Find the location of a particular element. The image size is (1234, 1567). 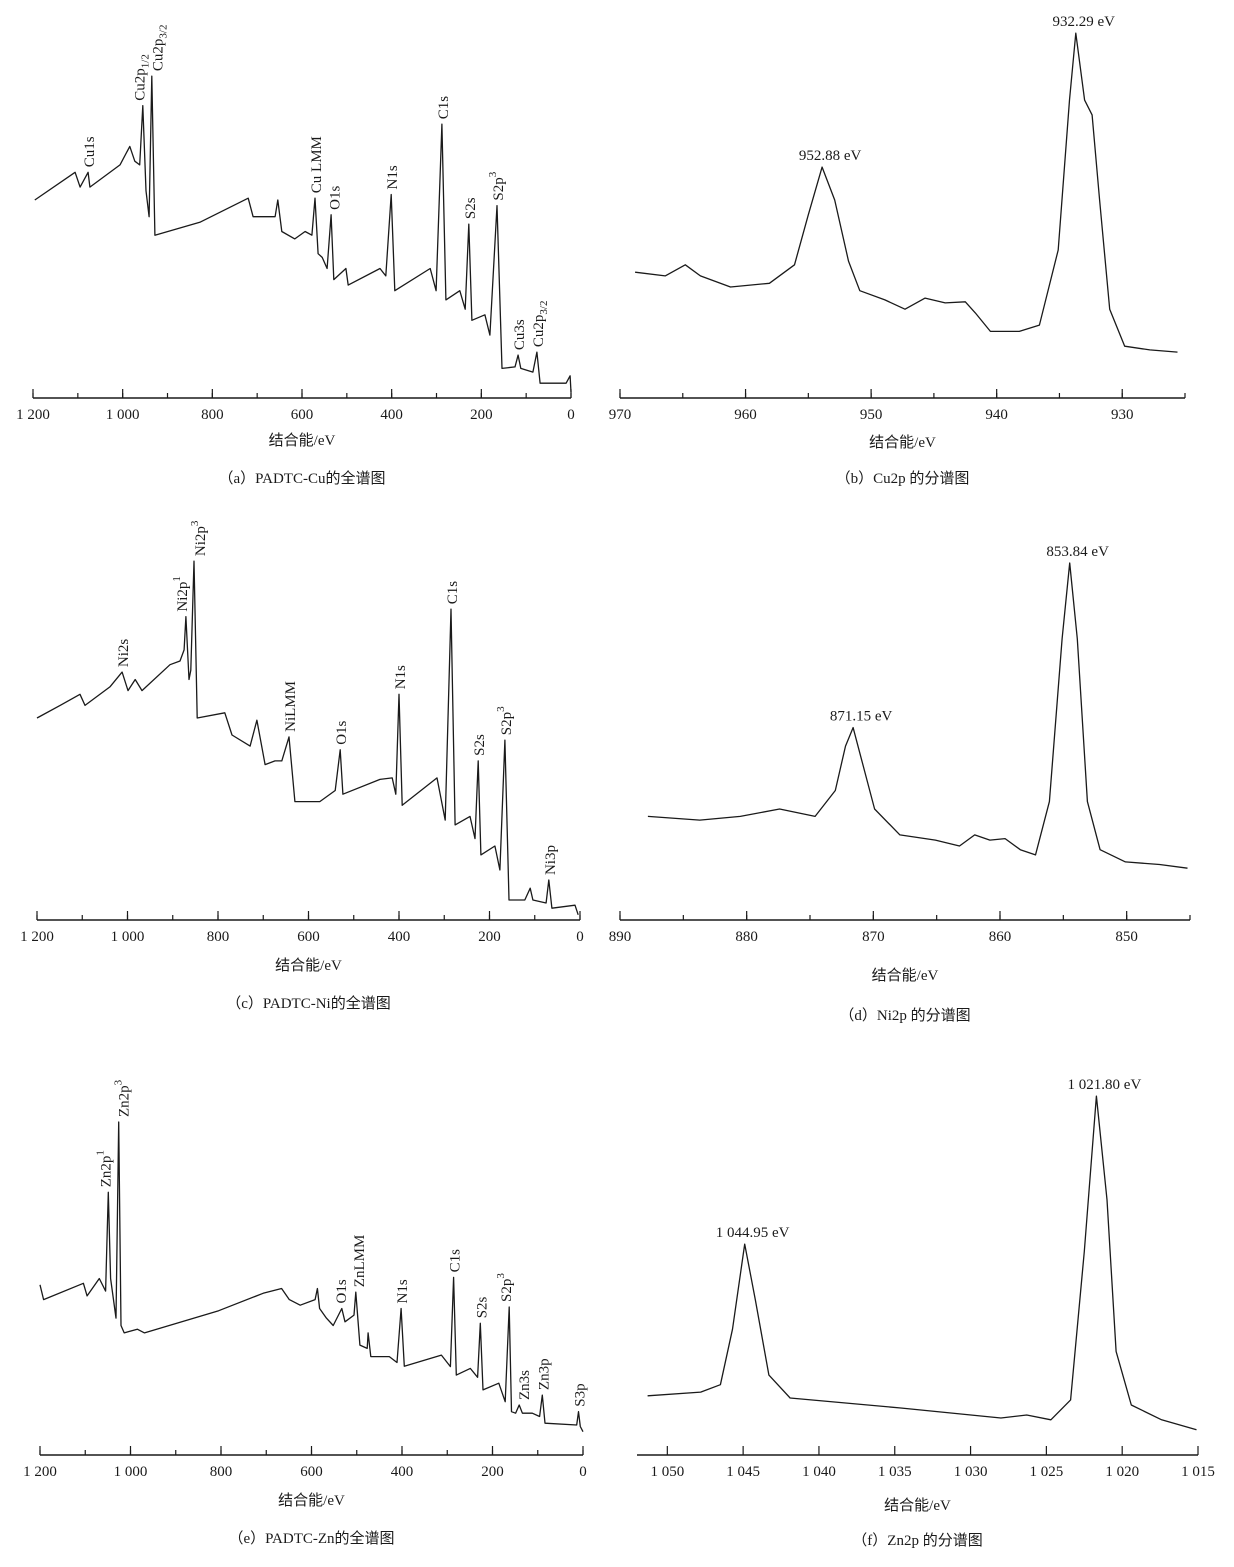

peak-label-text: Zn3s is located at coordinates (525, 1385).